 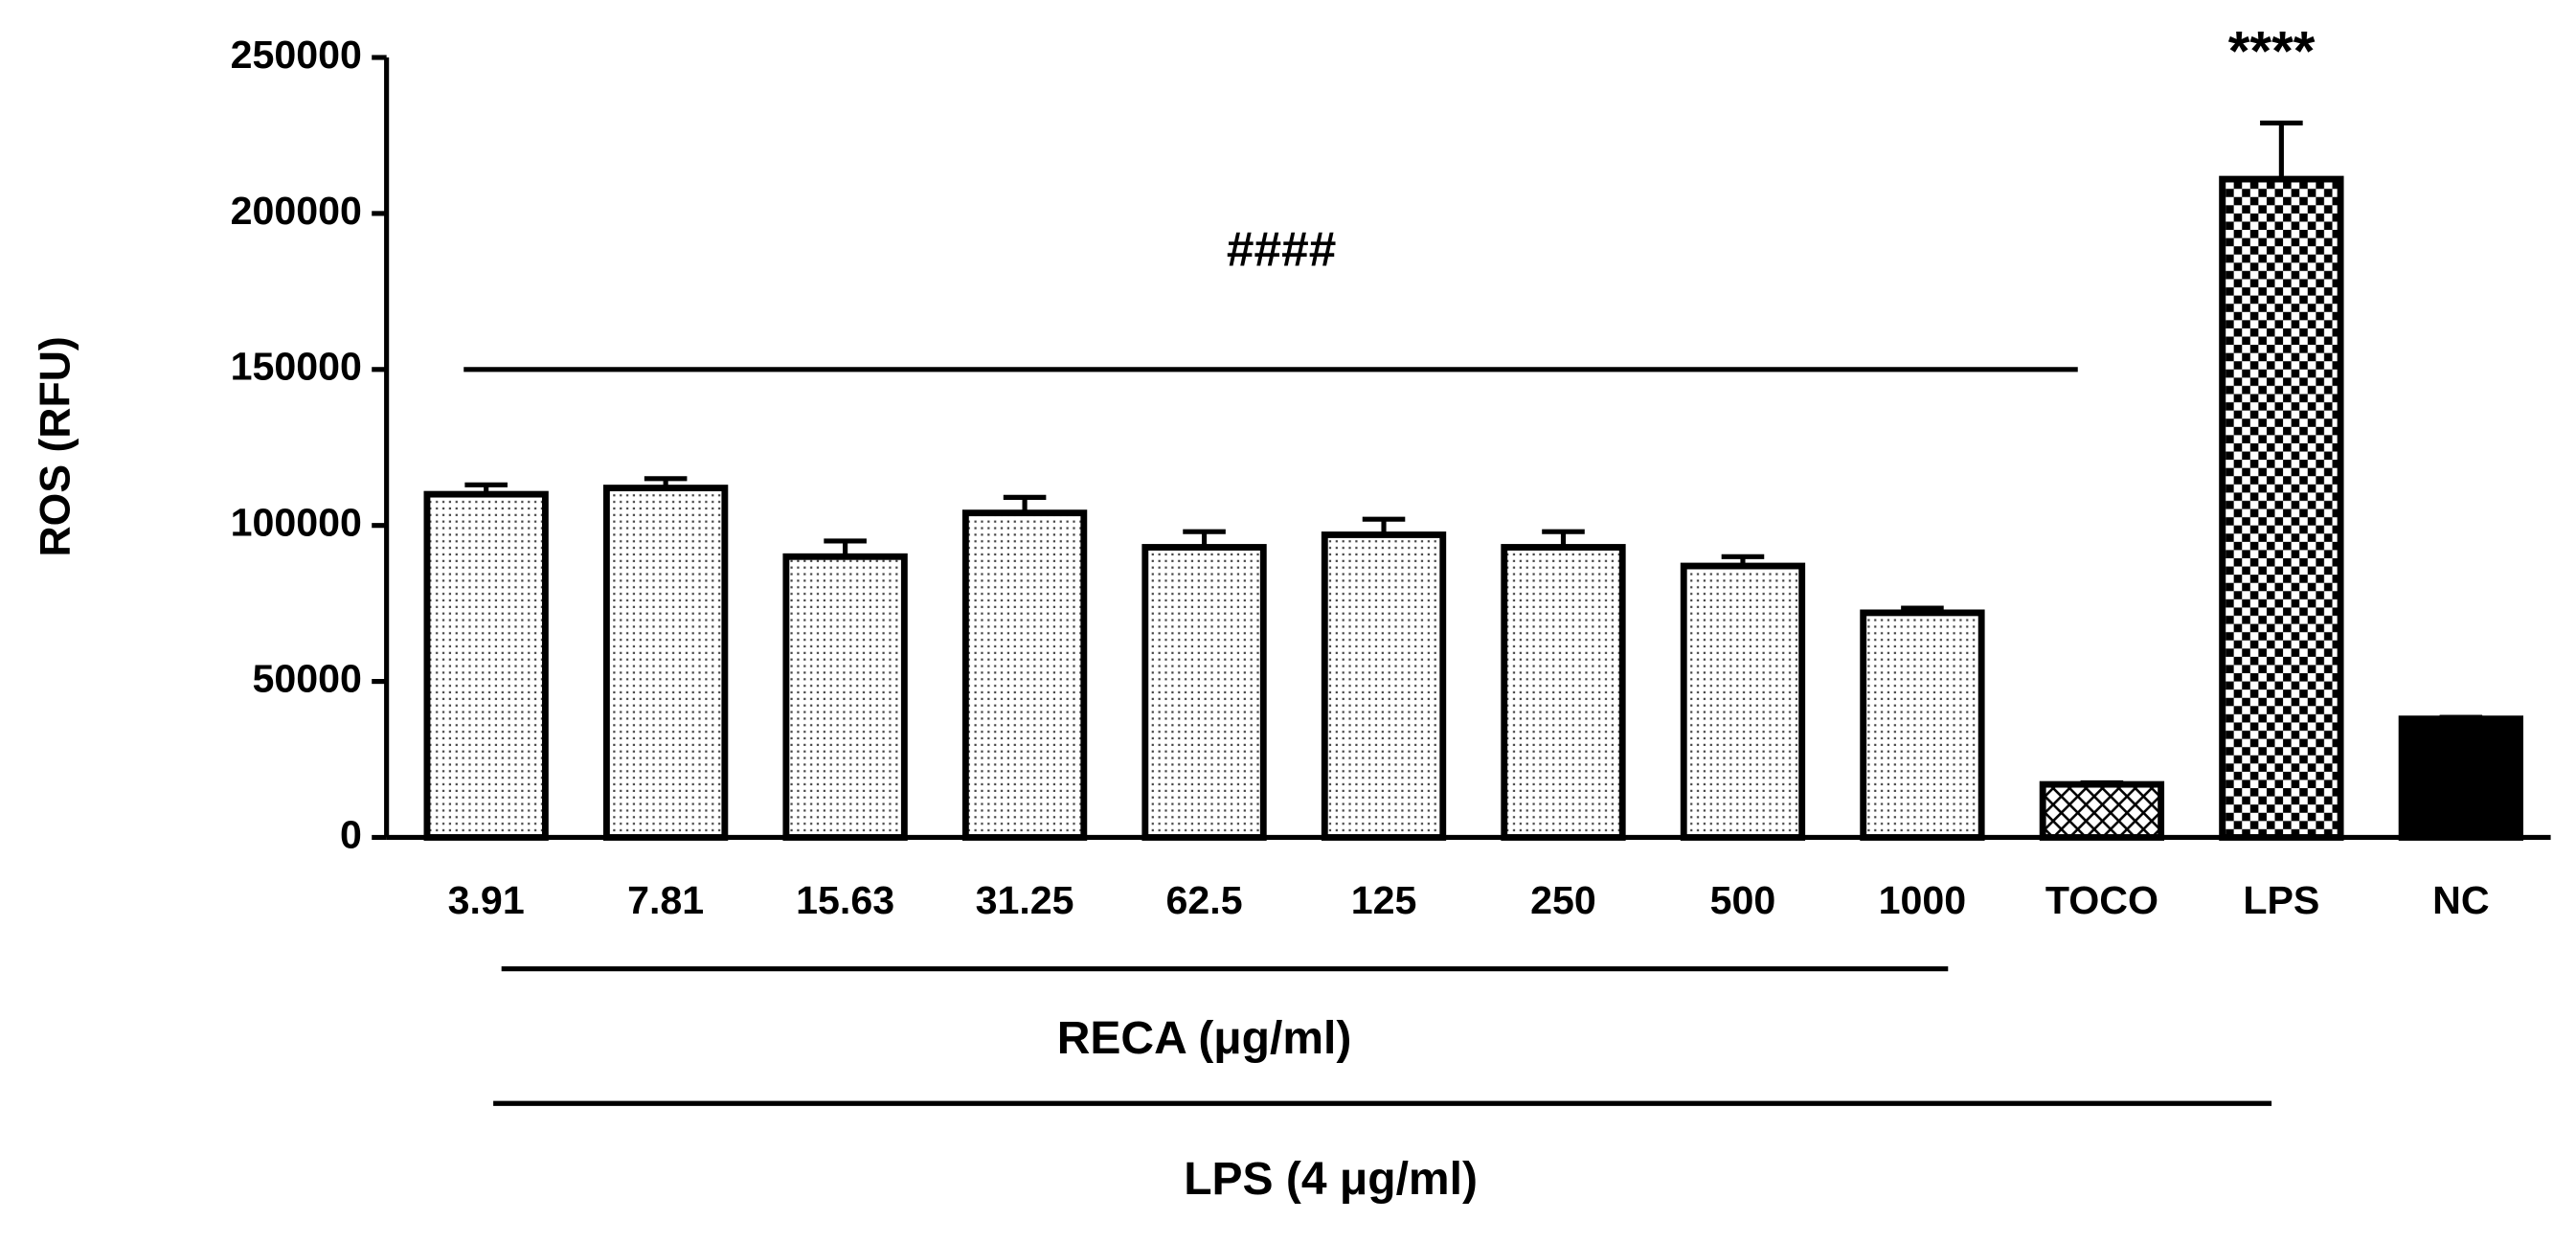 I want to click on y-tick-label: 100000, so click(x=296, y=523).